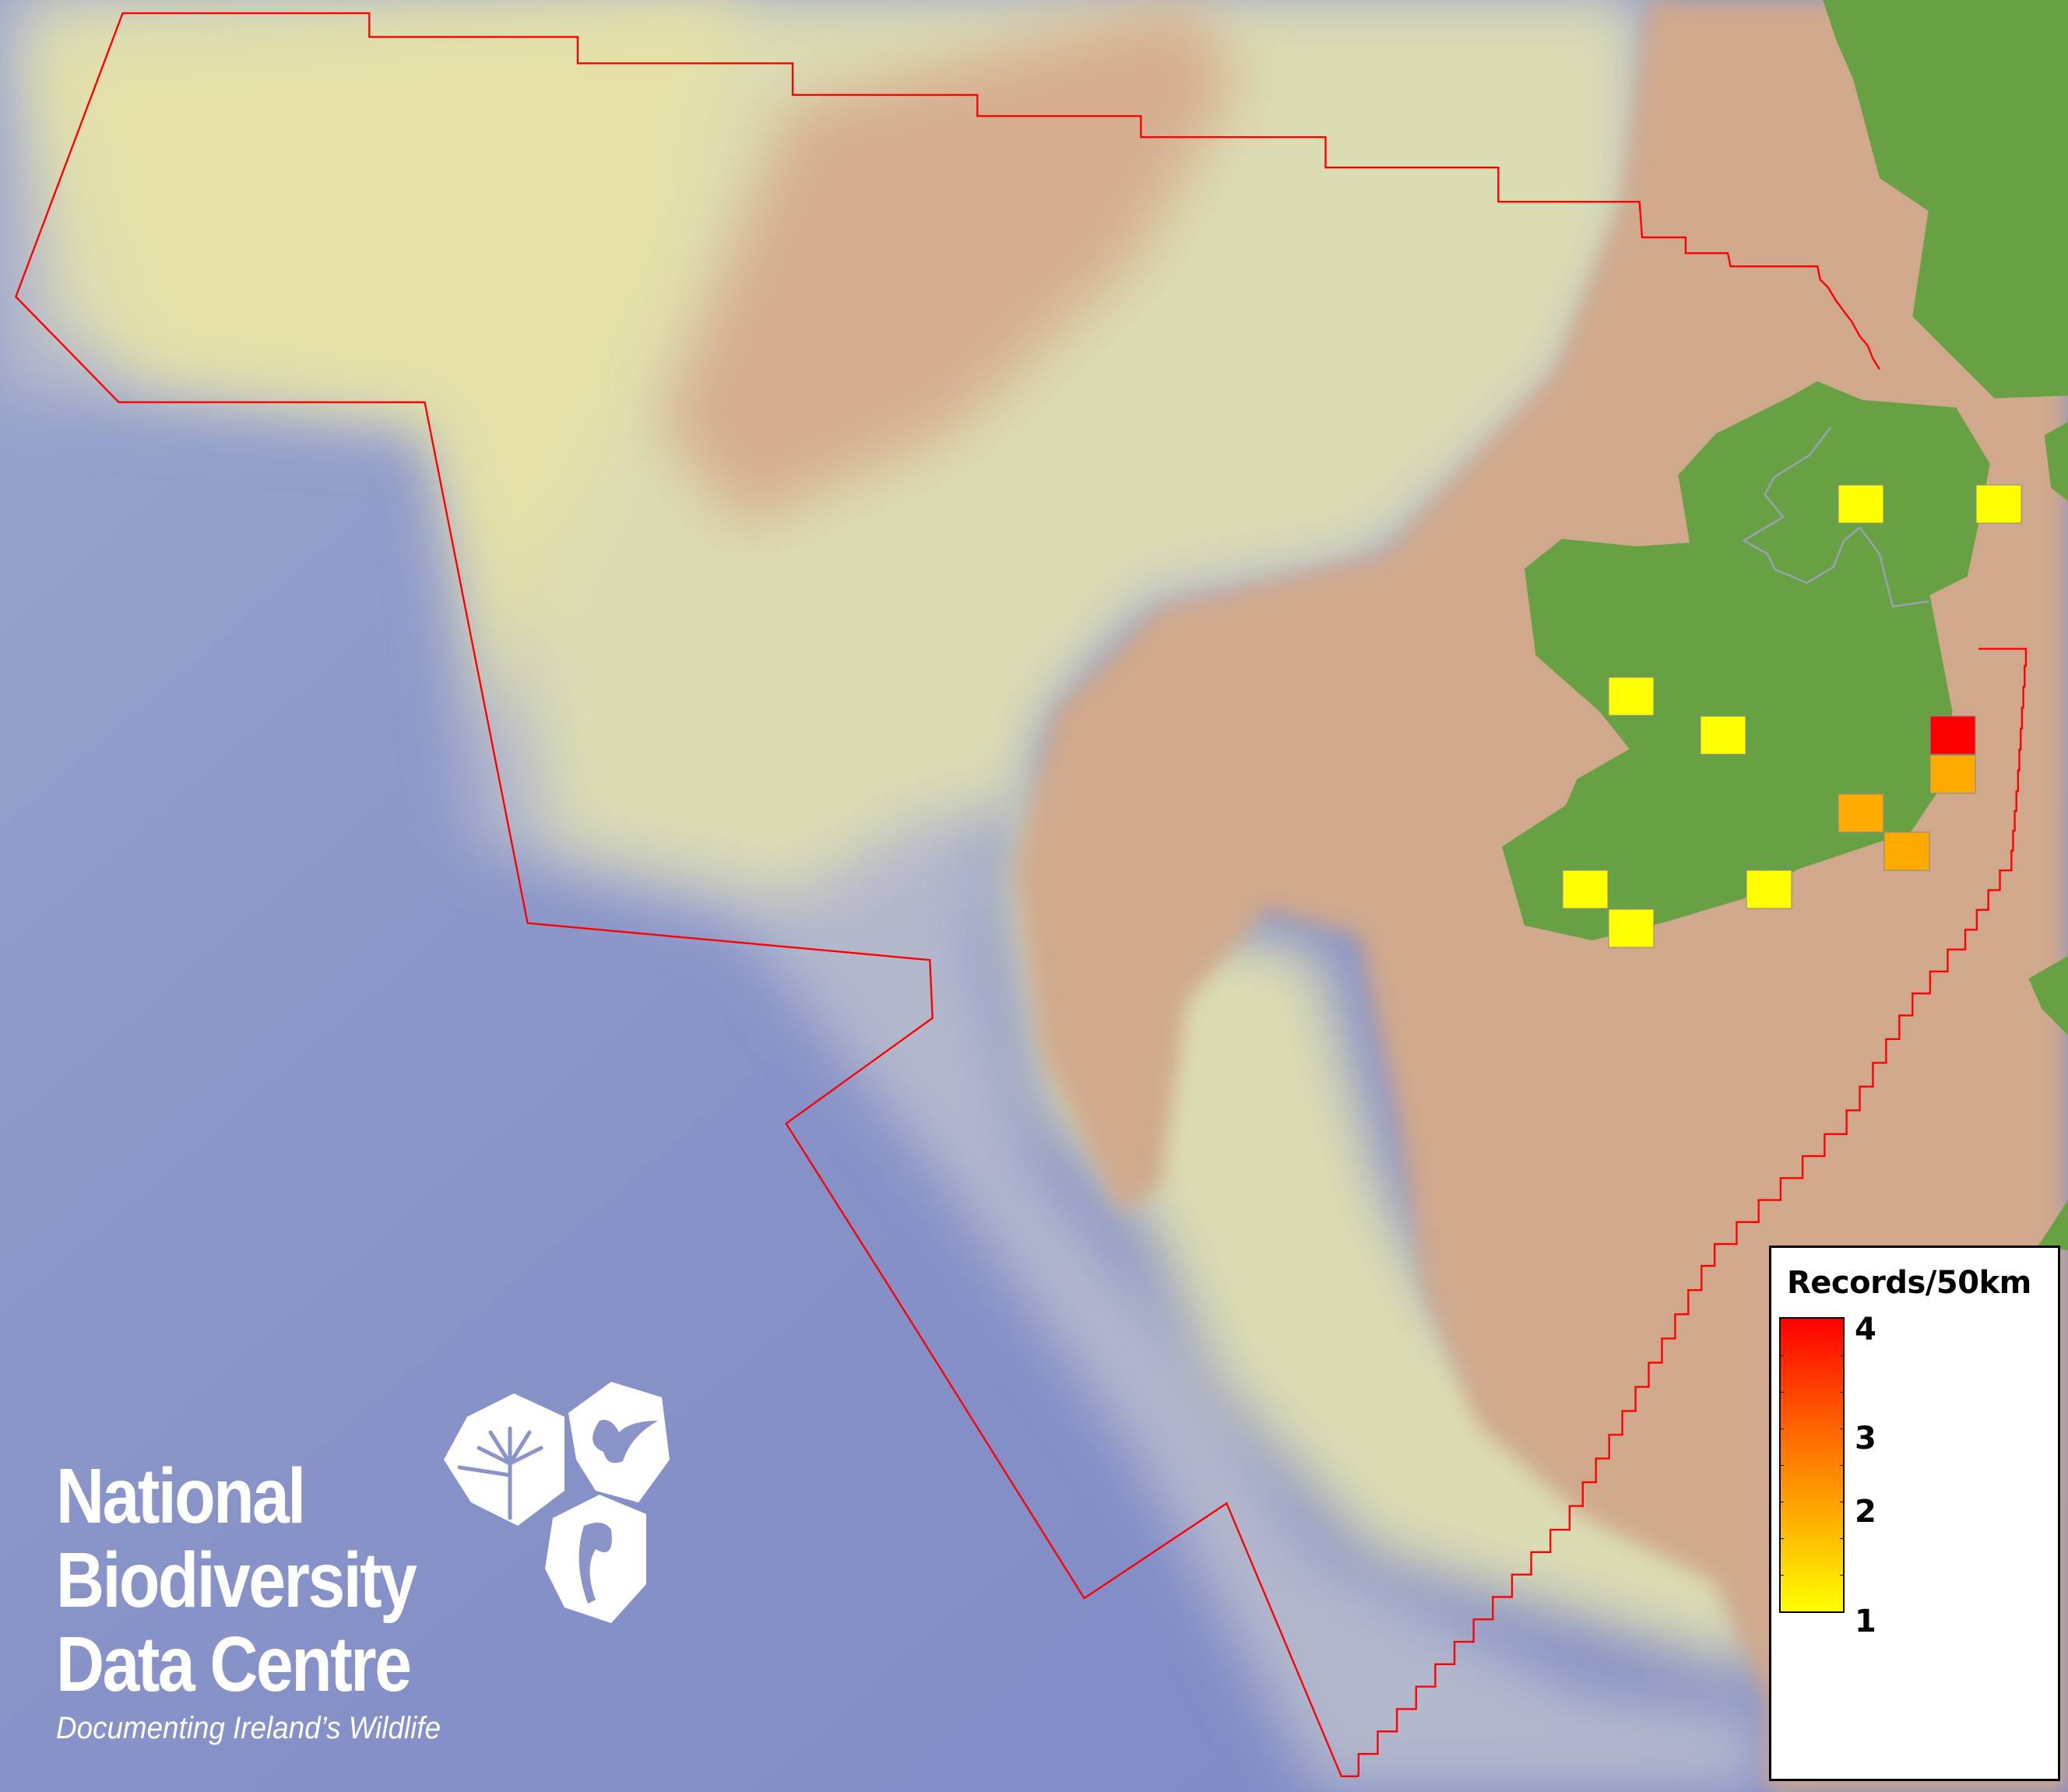  What do you see at coordinates (1835, 517) in the screenshot?
I see `ni-border` at bounding box center [1835, 517].